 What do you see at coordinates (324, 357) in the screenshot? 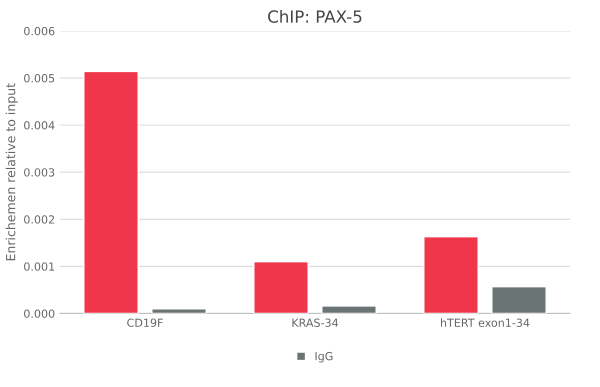
I see `legend-label: IgG` at bounding box center [324, 357].